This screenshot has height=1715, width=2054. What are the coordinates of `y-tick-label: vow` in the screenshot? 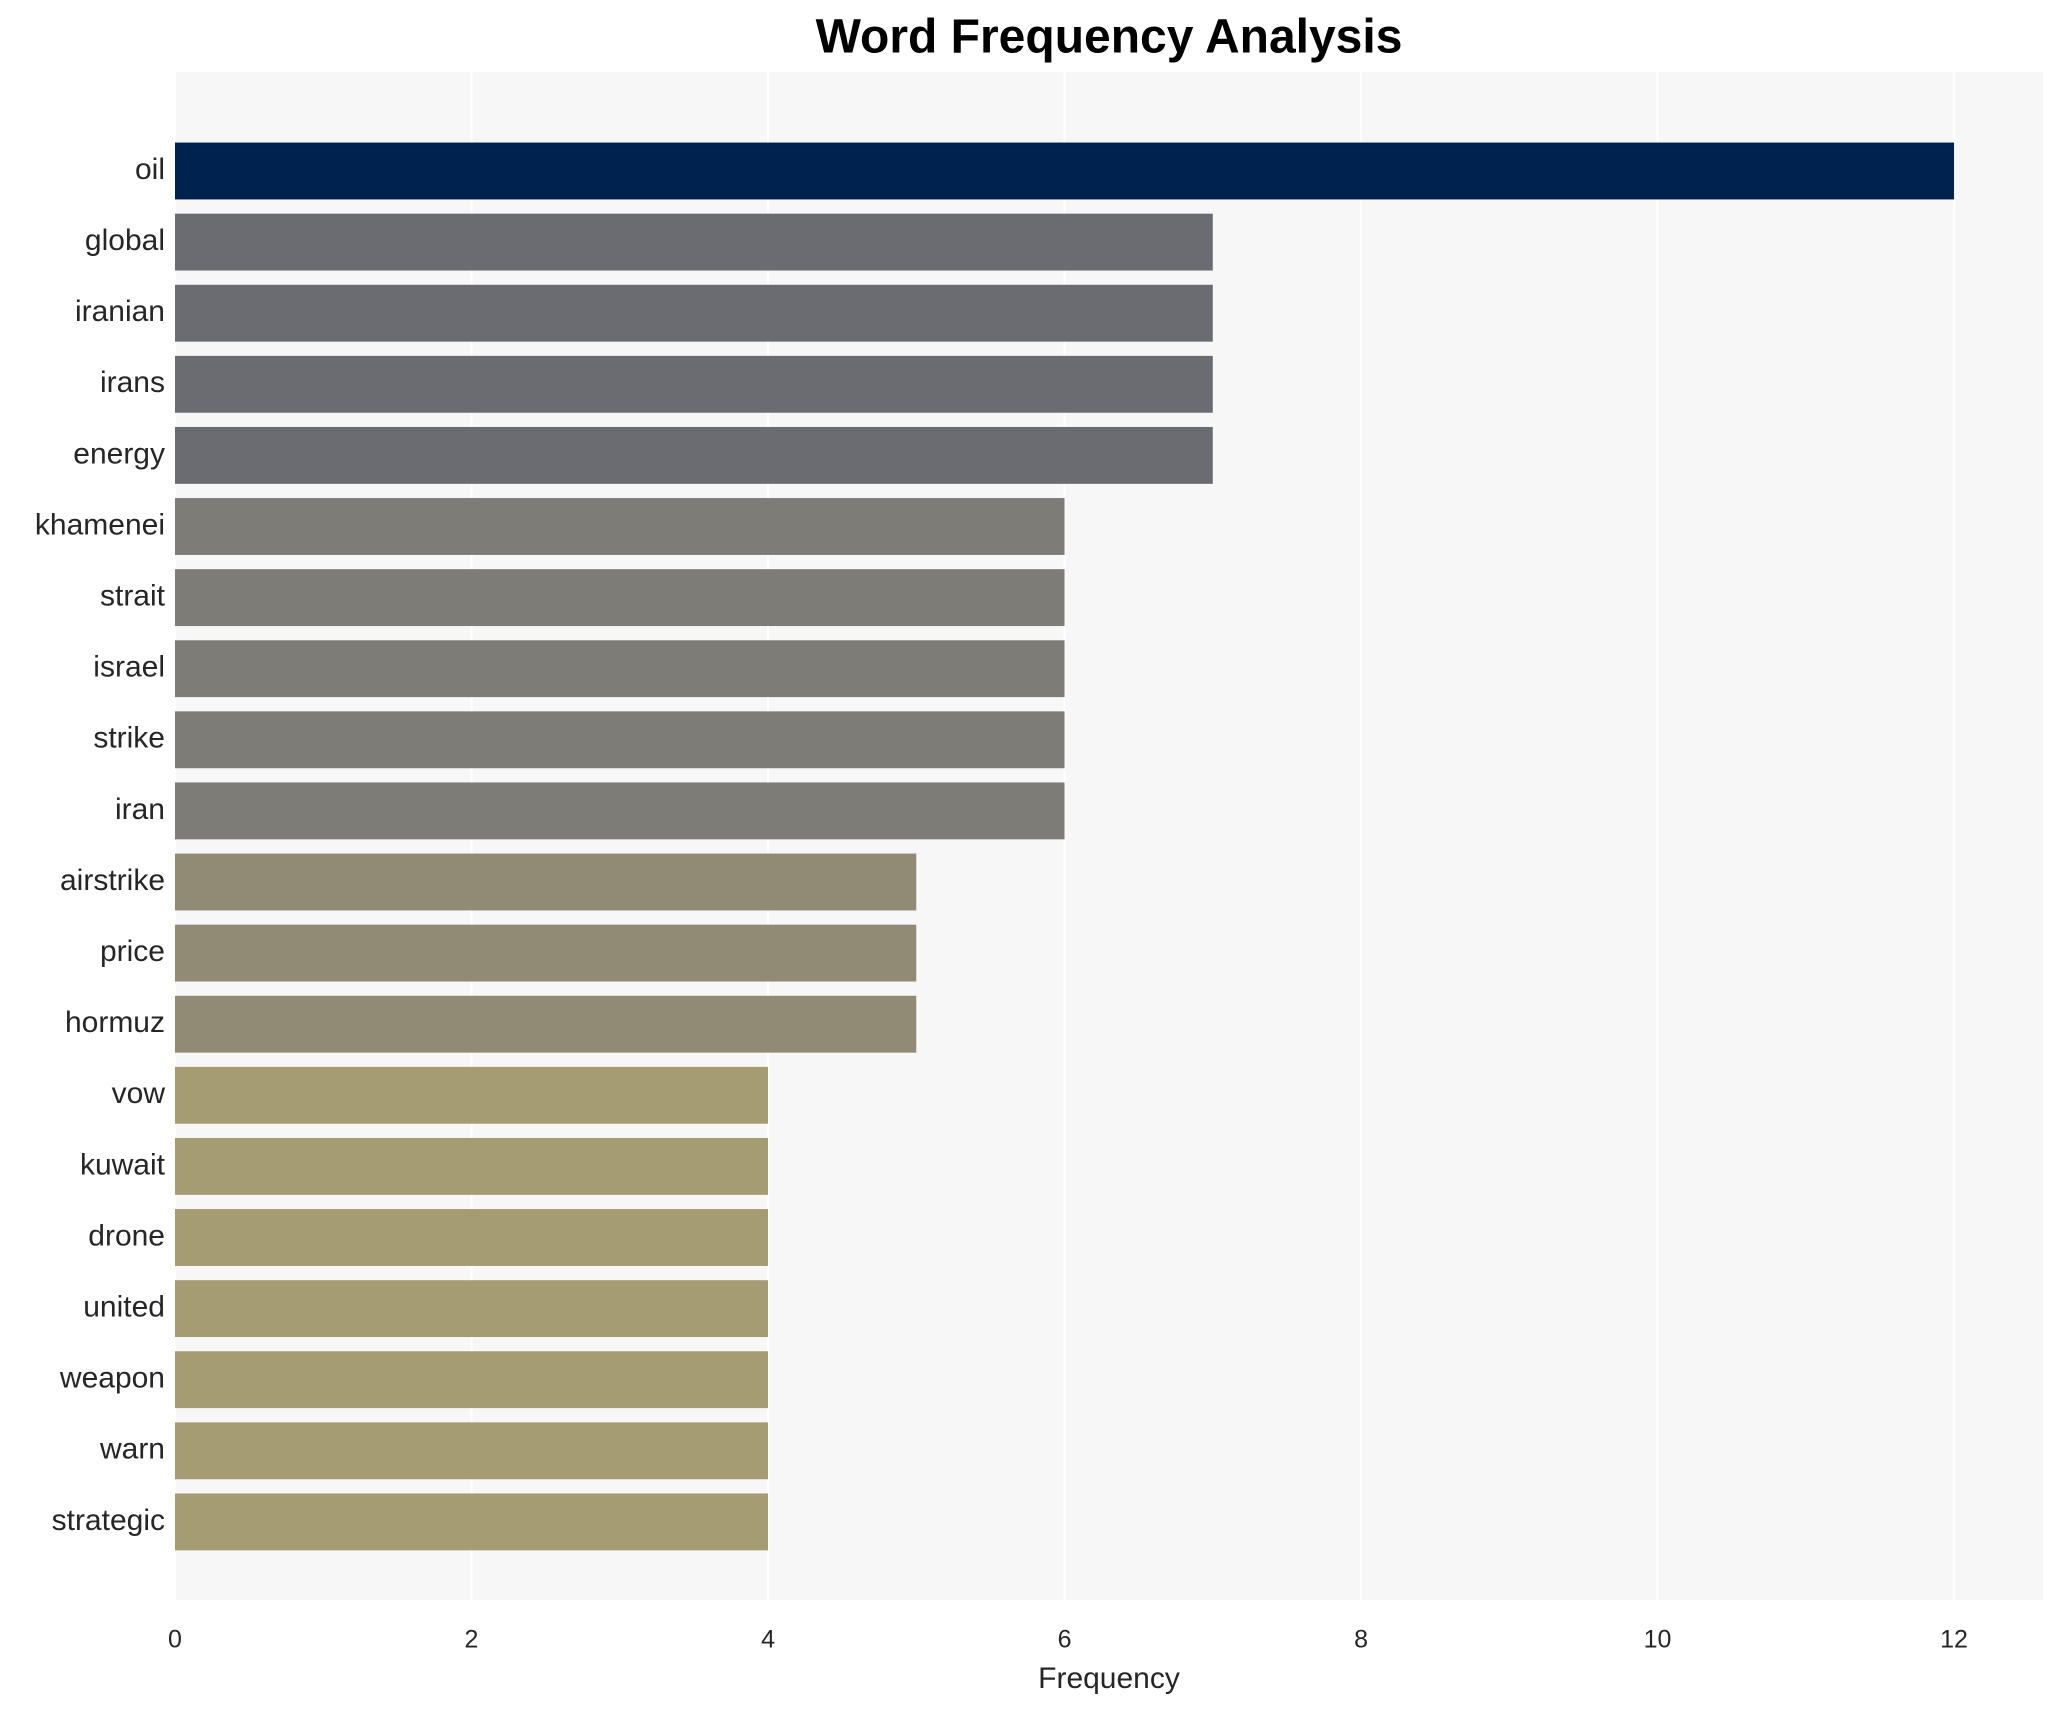 It's located at (139, 1093).